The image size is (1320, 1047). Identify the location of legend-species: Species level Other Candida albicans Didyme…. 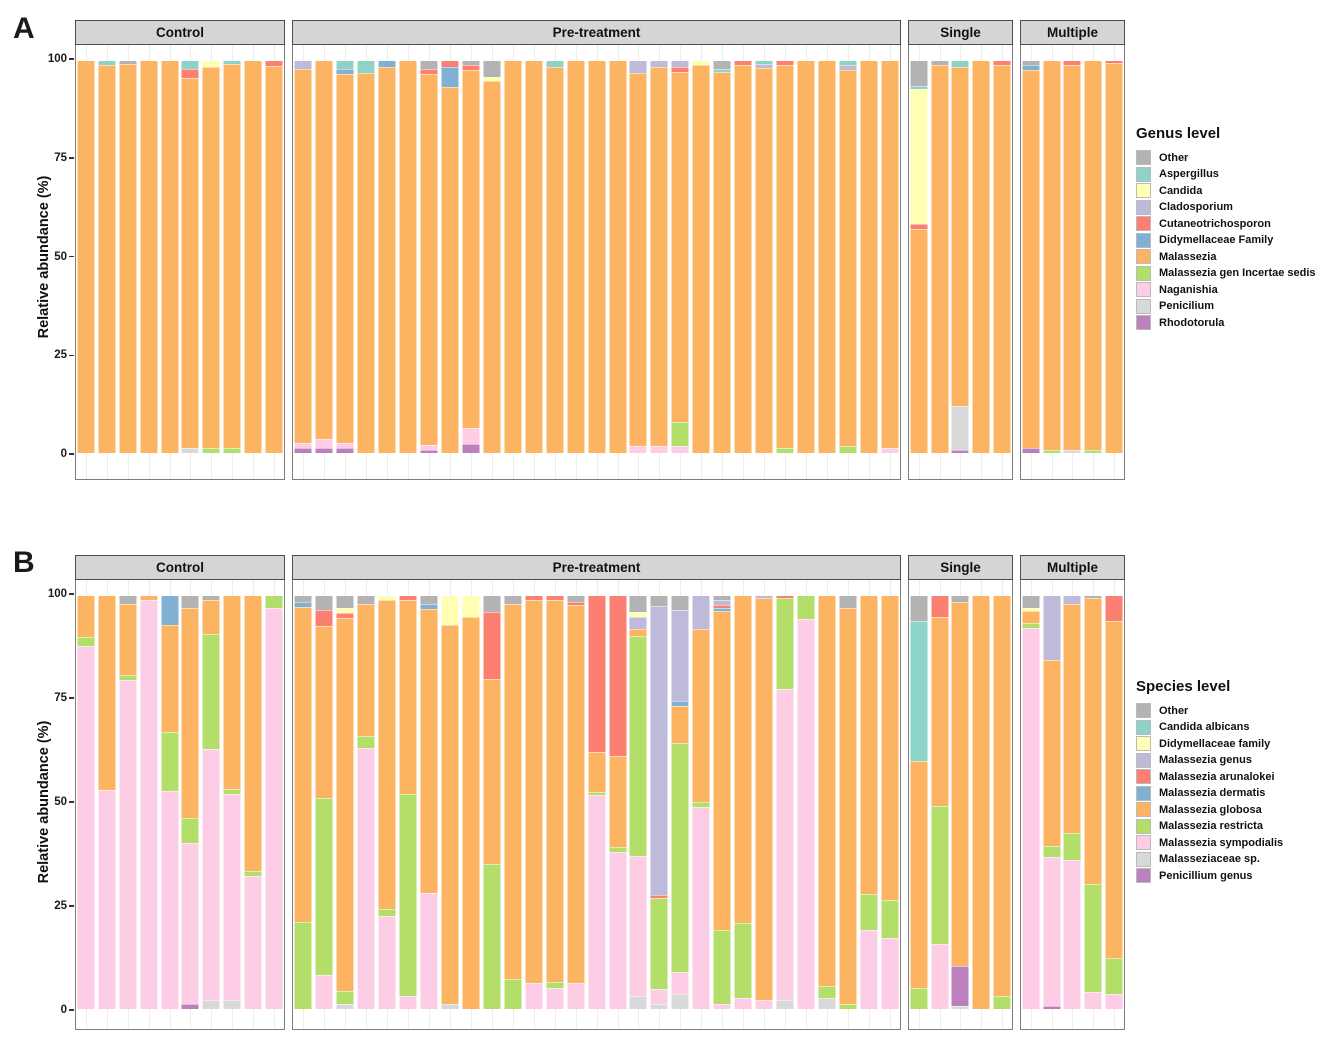
(1228, 782).